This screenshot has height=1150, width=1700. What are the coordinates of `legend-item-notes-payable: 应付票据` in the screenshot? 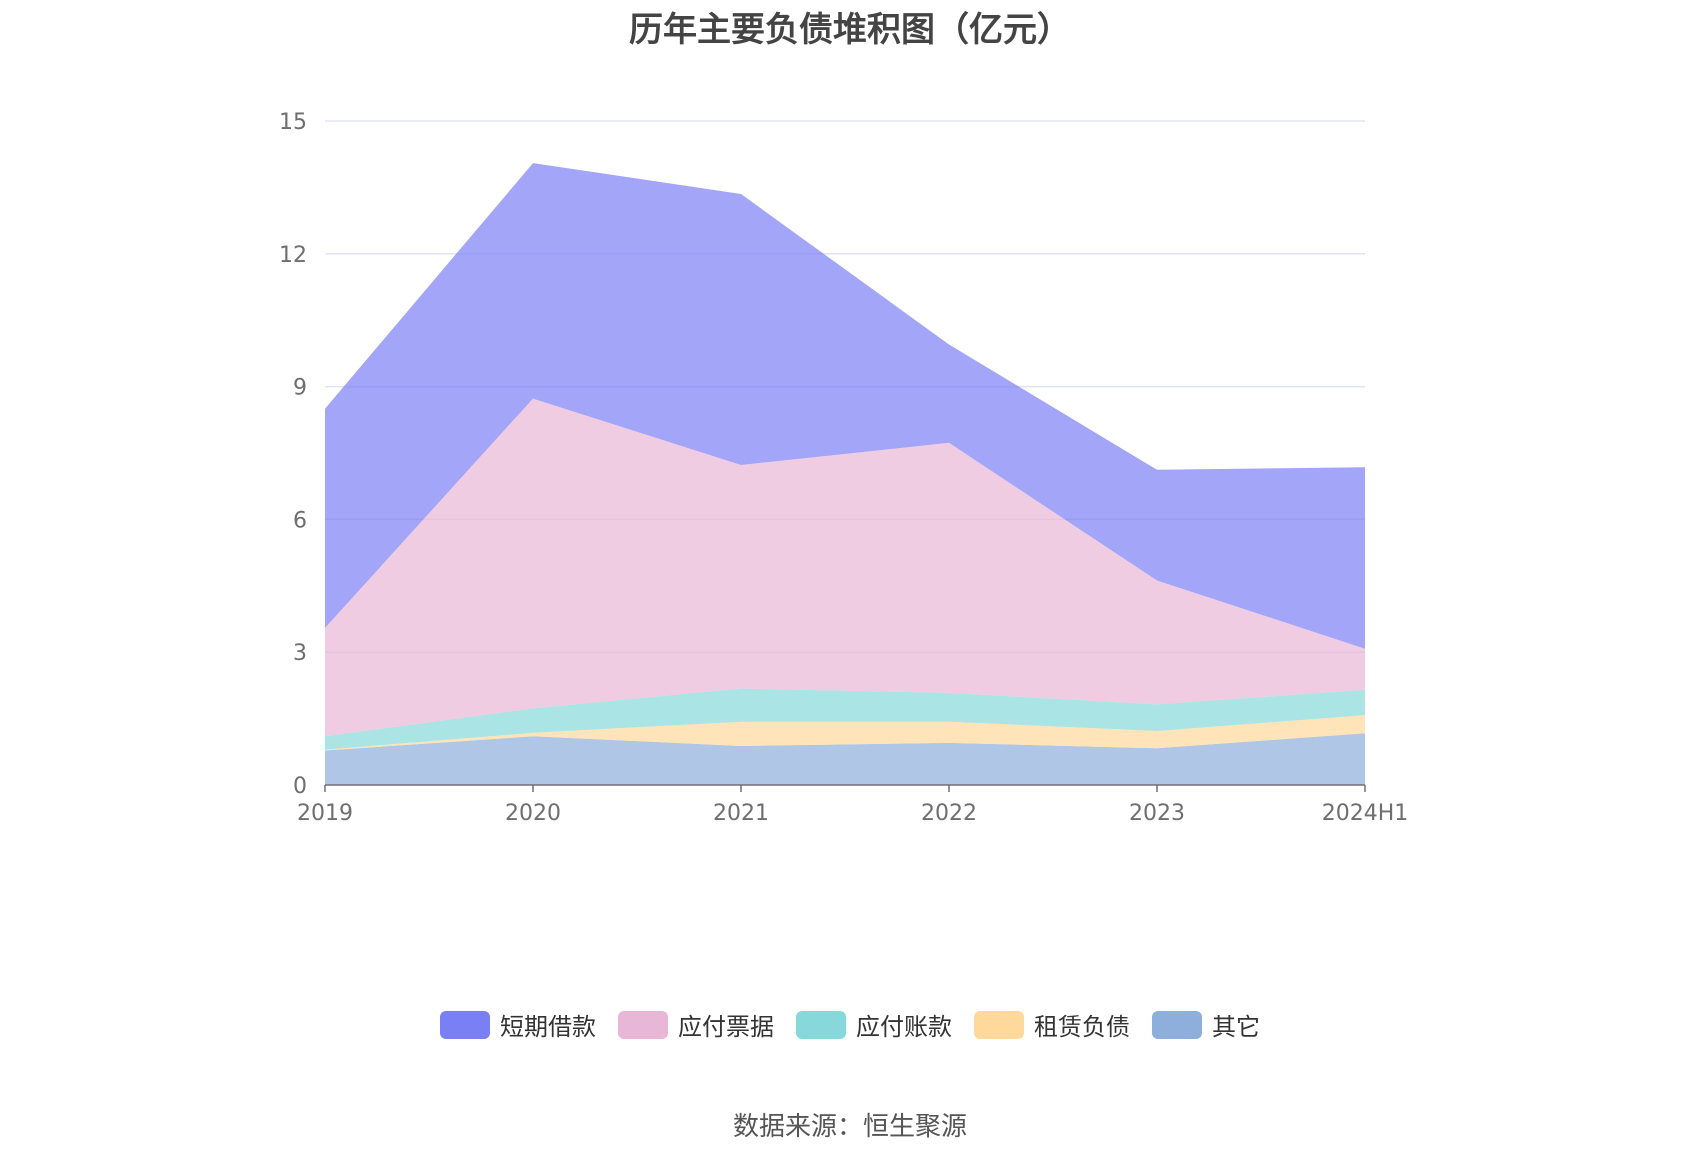 It's located at (696, 1024).